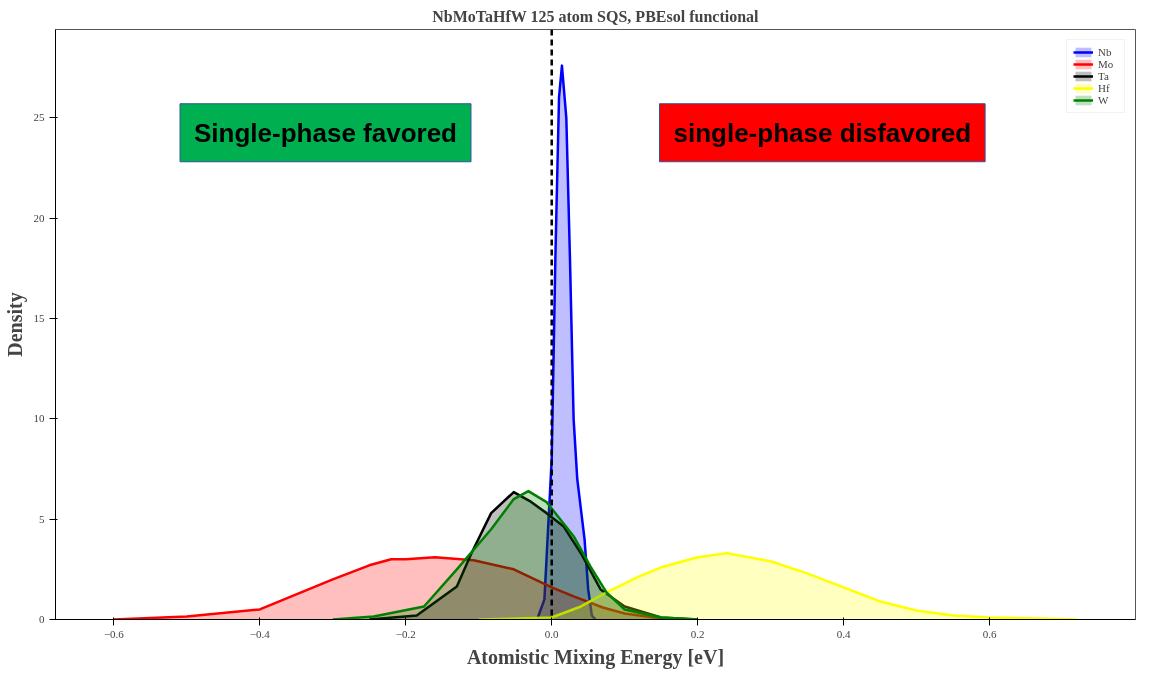 The width and height of the screenshot is (1150, 679). Describe the element at coordinates (325, 132) in the screenshot. I see `annotation: Single-phase favored` at that location.